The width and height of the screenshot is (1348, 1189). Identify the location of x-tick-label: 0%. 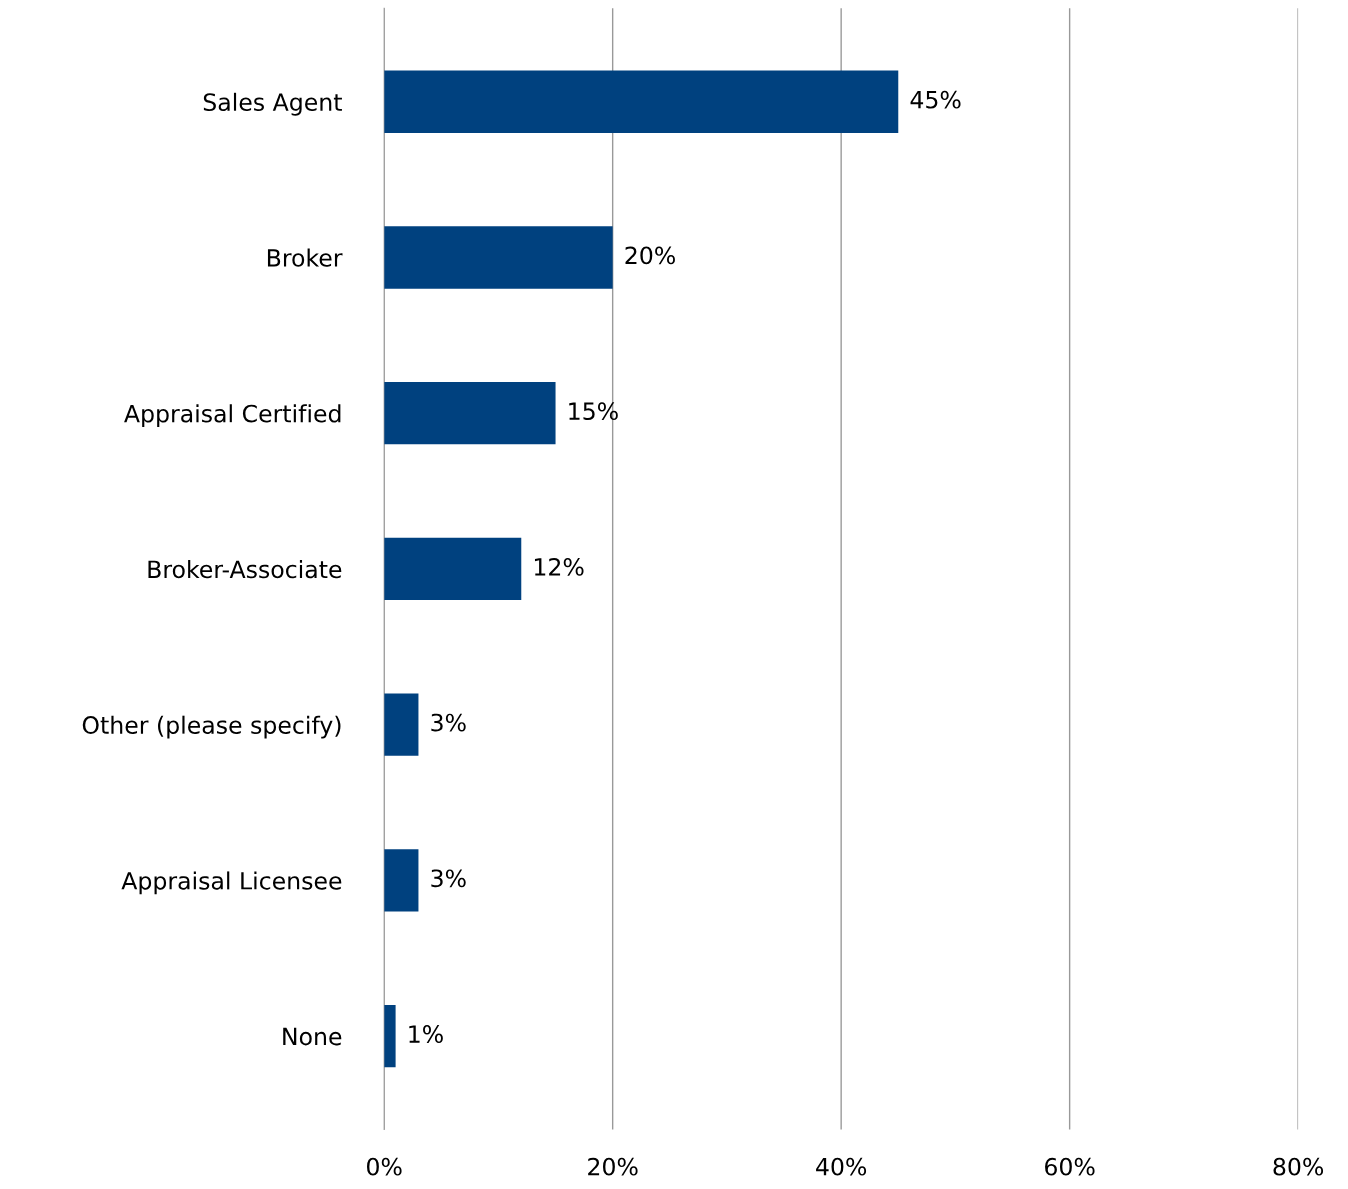
(384, 1166).